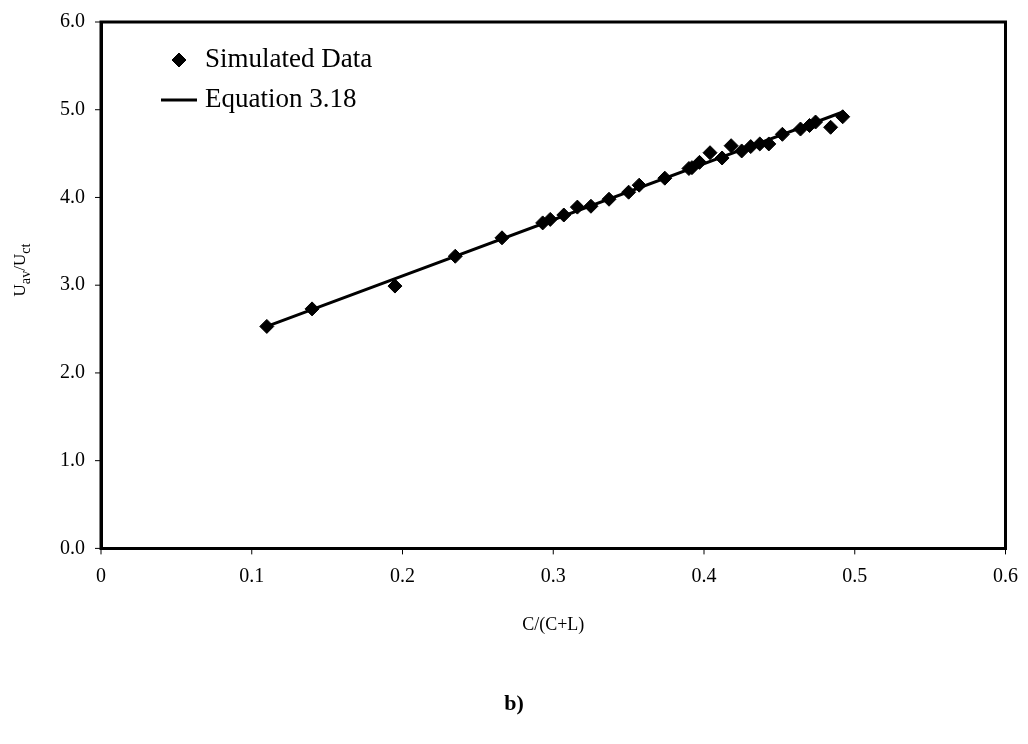 The image size is (1028, 744). Describe the element at coordinates (553, 574) in the screenshot. I see `x-tick-label: 0.3` at that location.